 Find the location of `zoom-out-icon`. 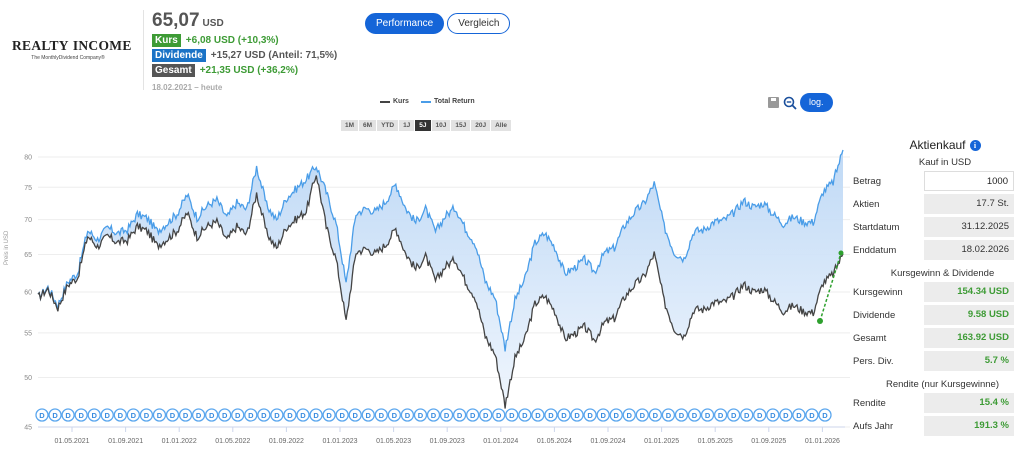

zoom-out-icon is located at coordinates (790, 103).